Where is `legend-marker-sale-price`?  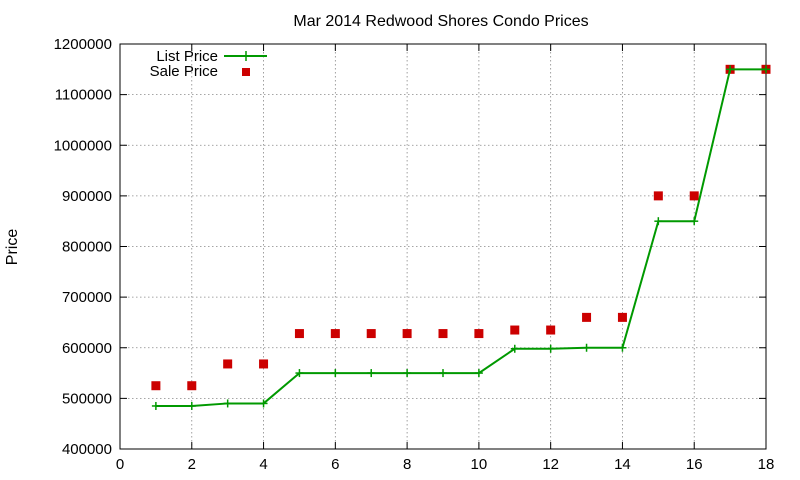
legend-marker-sale-price is located at coordinates (246, 72).